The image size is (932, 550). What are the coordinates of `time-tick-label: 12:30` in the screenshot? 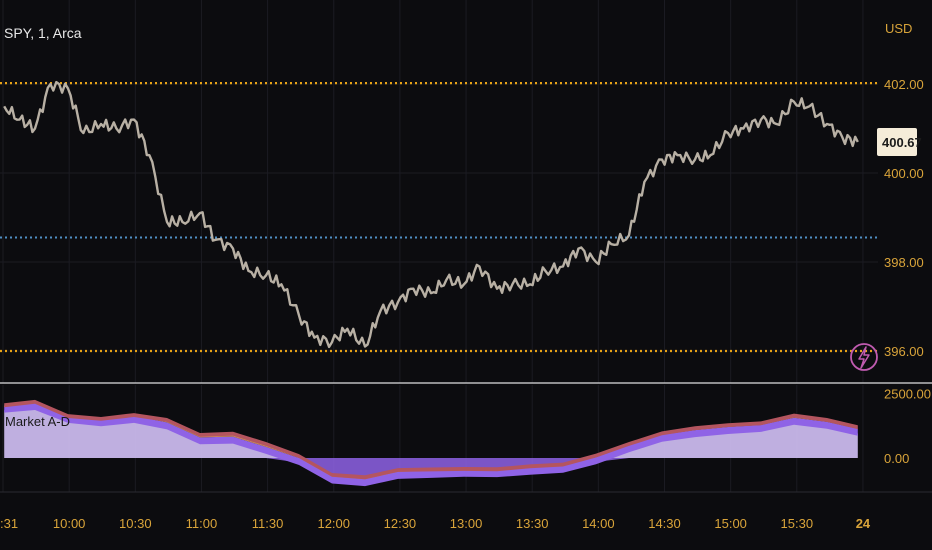 It's located at (400, 523).